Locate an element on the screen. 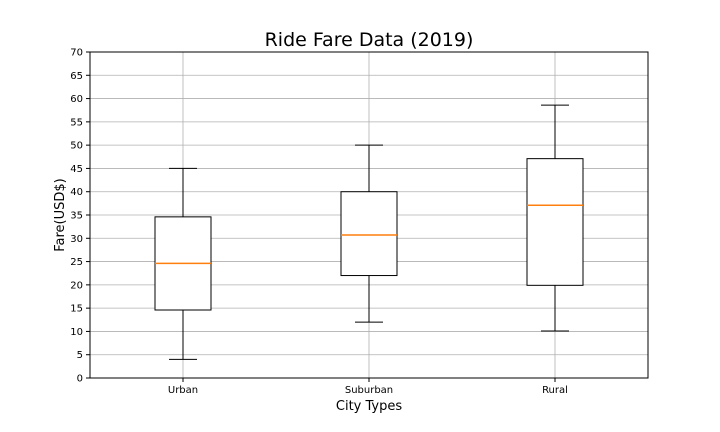  box-urban is located at coordinates (183, 263).